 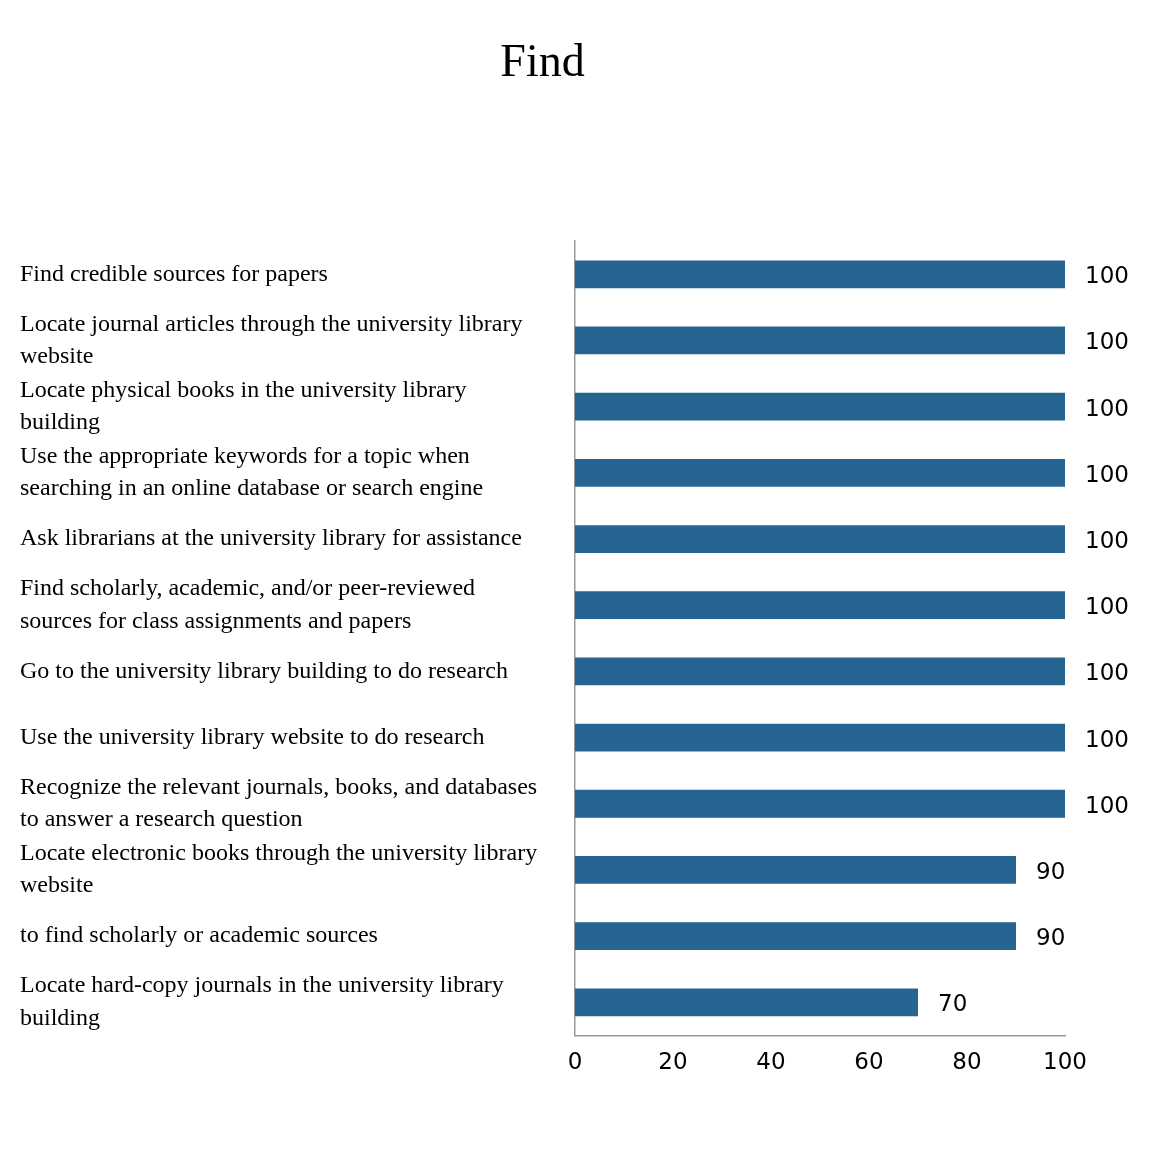 I want to click on y-tick-label: Use the appropriate keywords for a topic when searching in an online database or search engine, so click(x=252, y=471).